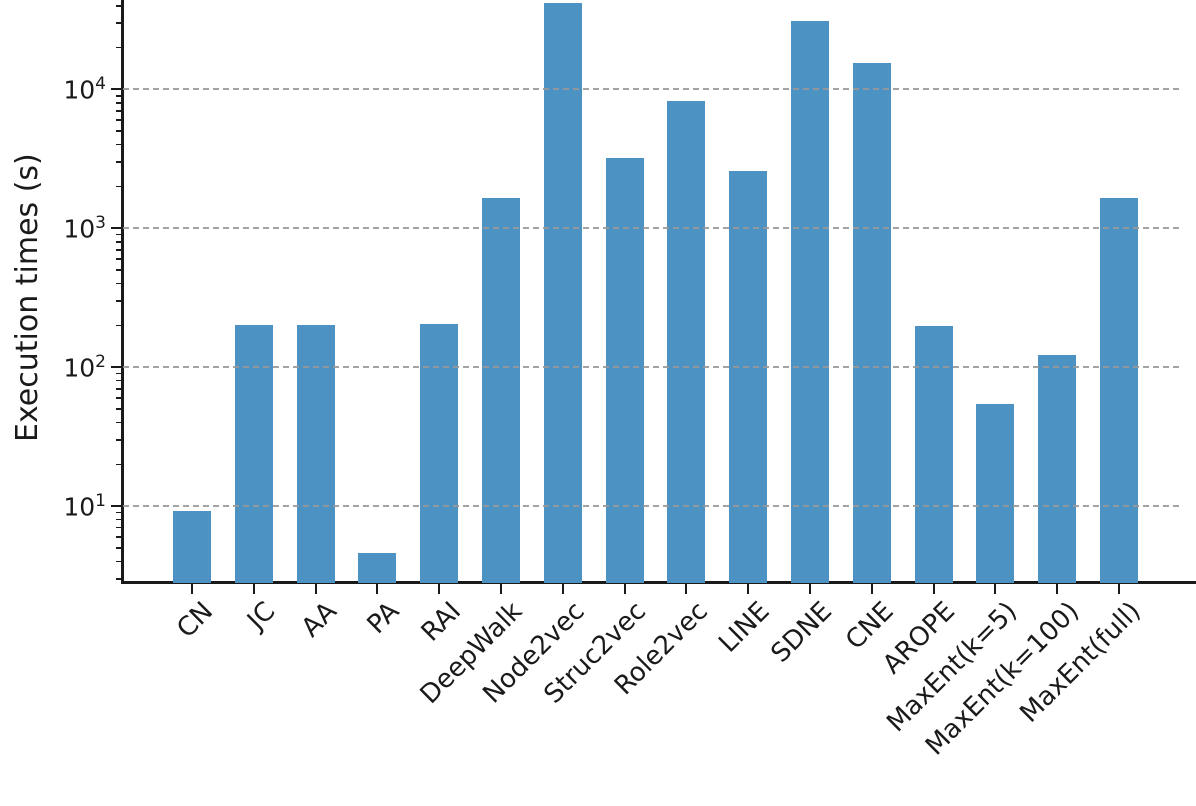  I want to click on bar-CNE, so click(871, 323).